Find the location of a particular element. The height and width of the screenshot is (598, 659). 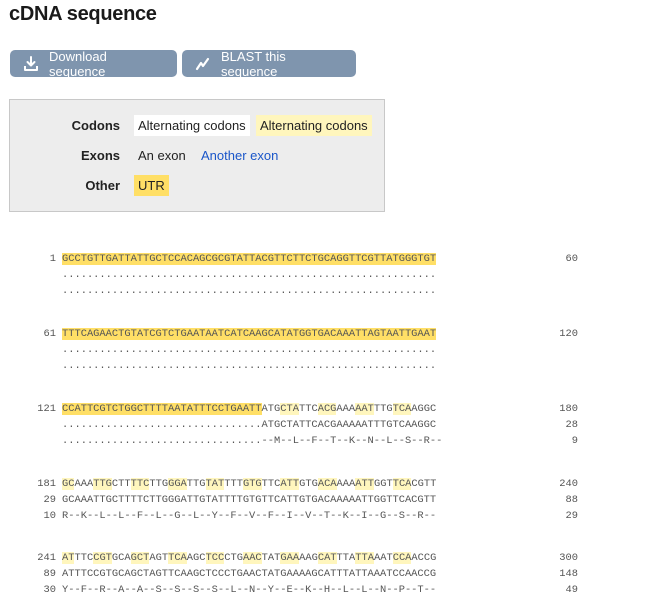

sequence-end-position: 88 is located at coordinates (571, 500).